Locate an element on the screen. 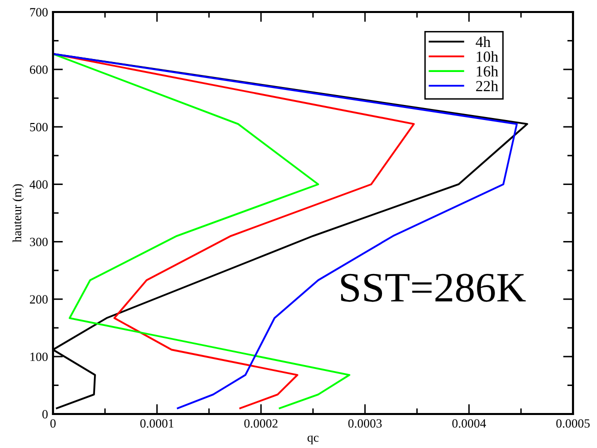 This screenshot has width=597, height=448. y-axis-title: hauteur (m) is located at coordinates (18, 213).